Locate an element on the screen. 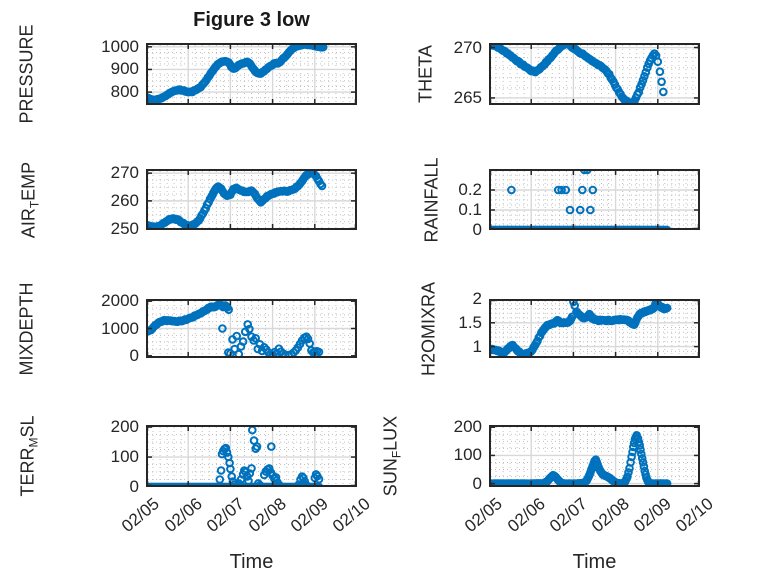 The width and height of the screenshot is (778, 583). y-axis-label-terr_msl: TERRMSL is located at coordinates (29, 456).